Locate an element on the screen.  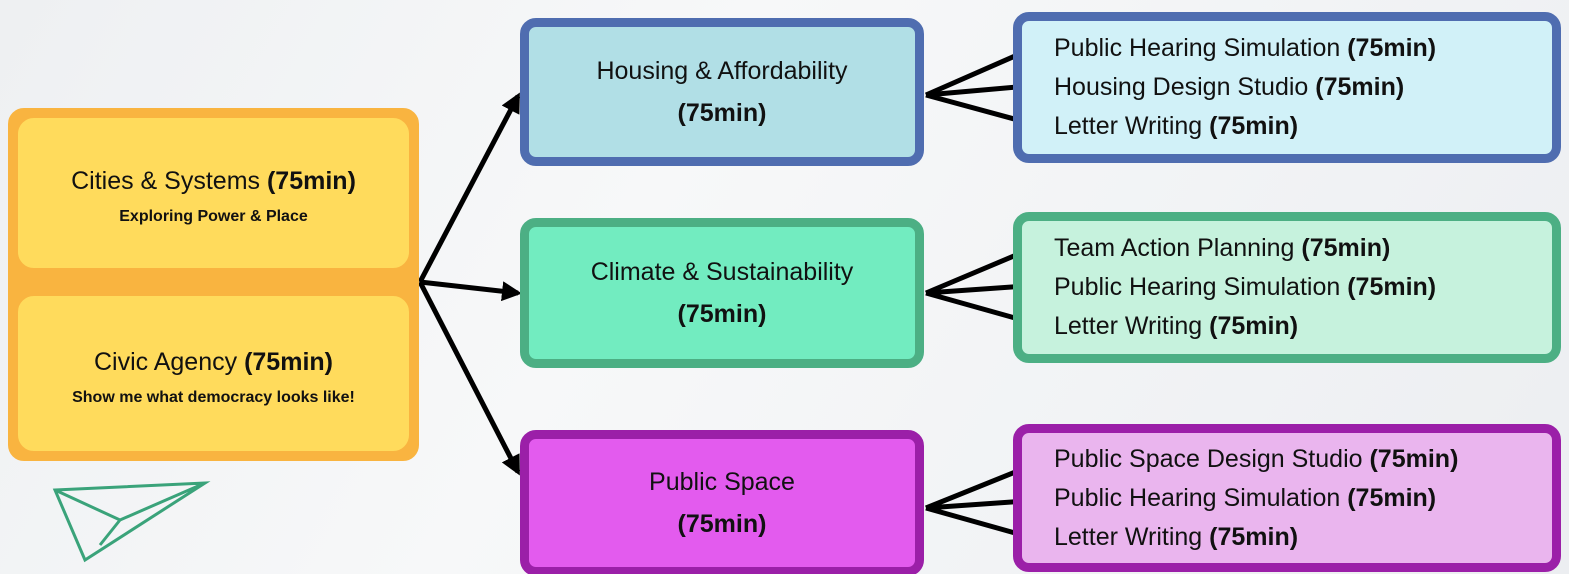
activity: Housing Design Studio (75min) is located at coordinates (1303, 87).